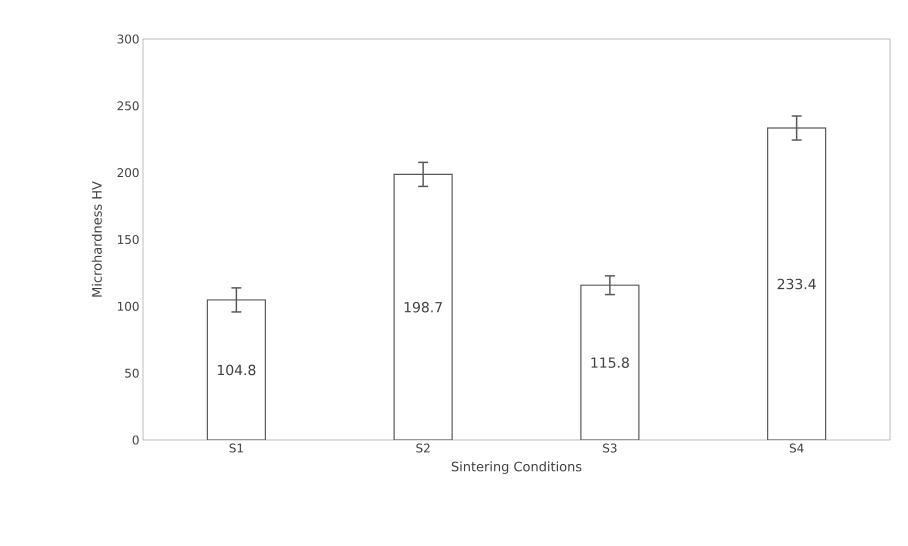  I want to click on data-label: 198.7, so click(423, 307).